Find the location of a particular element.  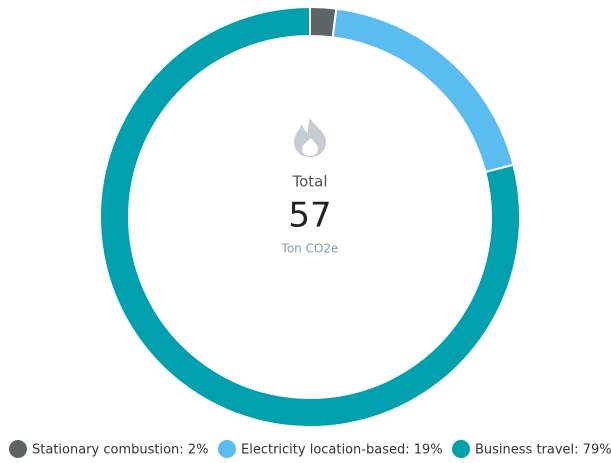

flame-outer is located at coordinates (310, 137).